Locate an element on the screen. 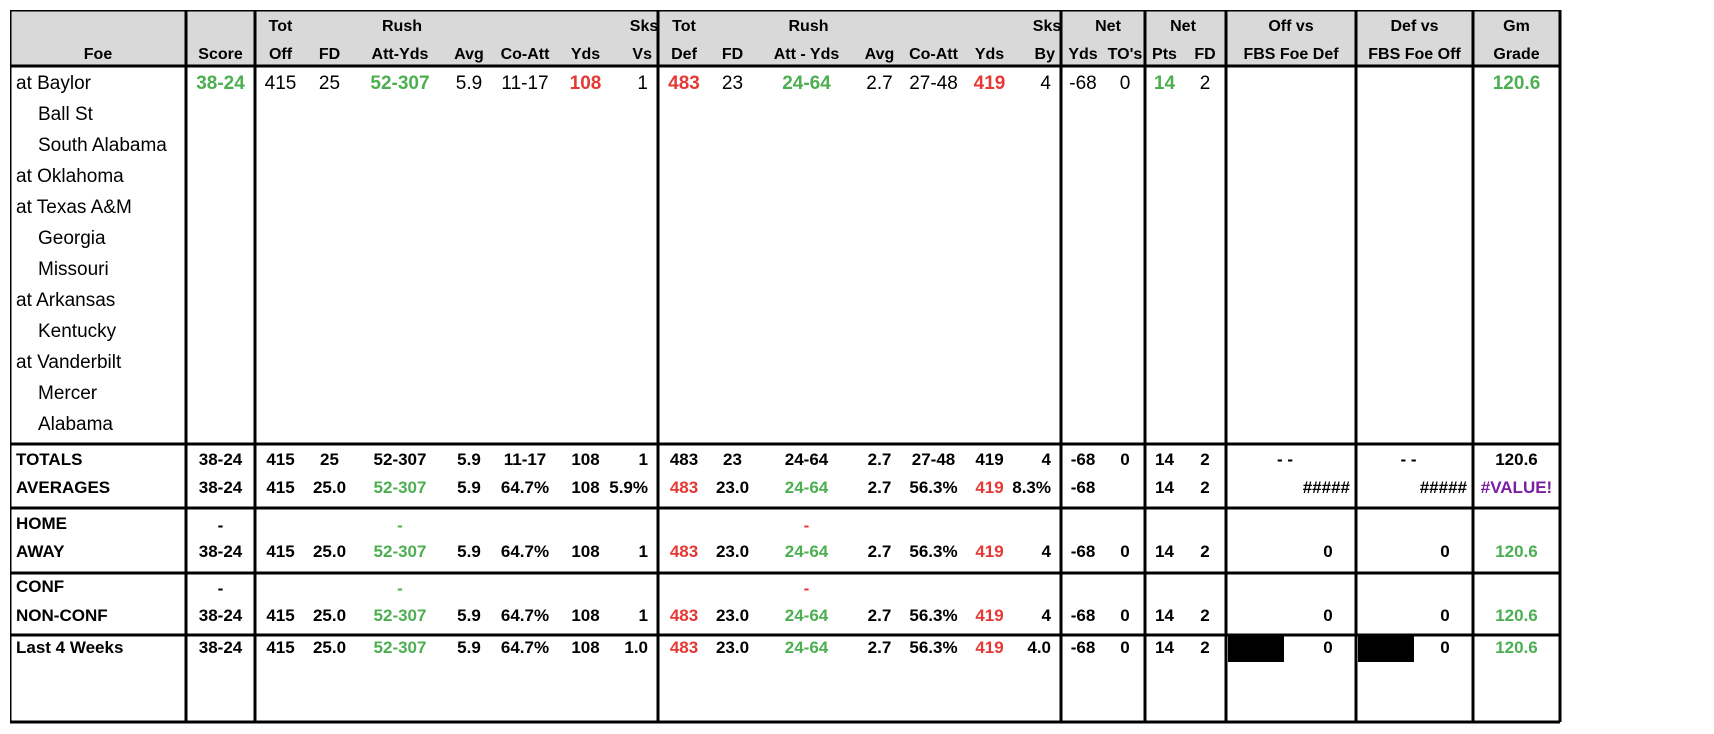  header-to-s: TO's is located at coordinates (1125, 54).